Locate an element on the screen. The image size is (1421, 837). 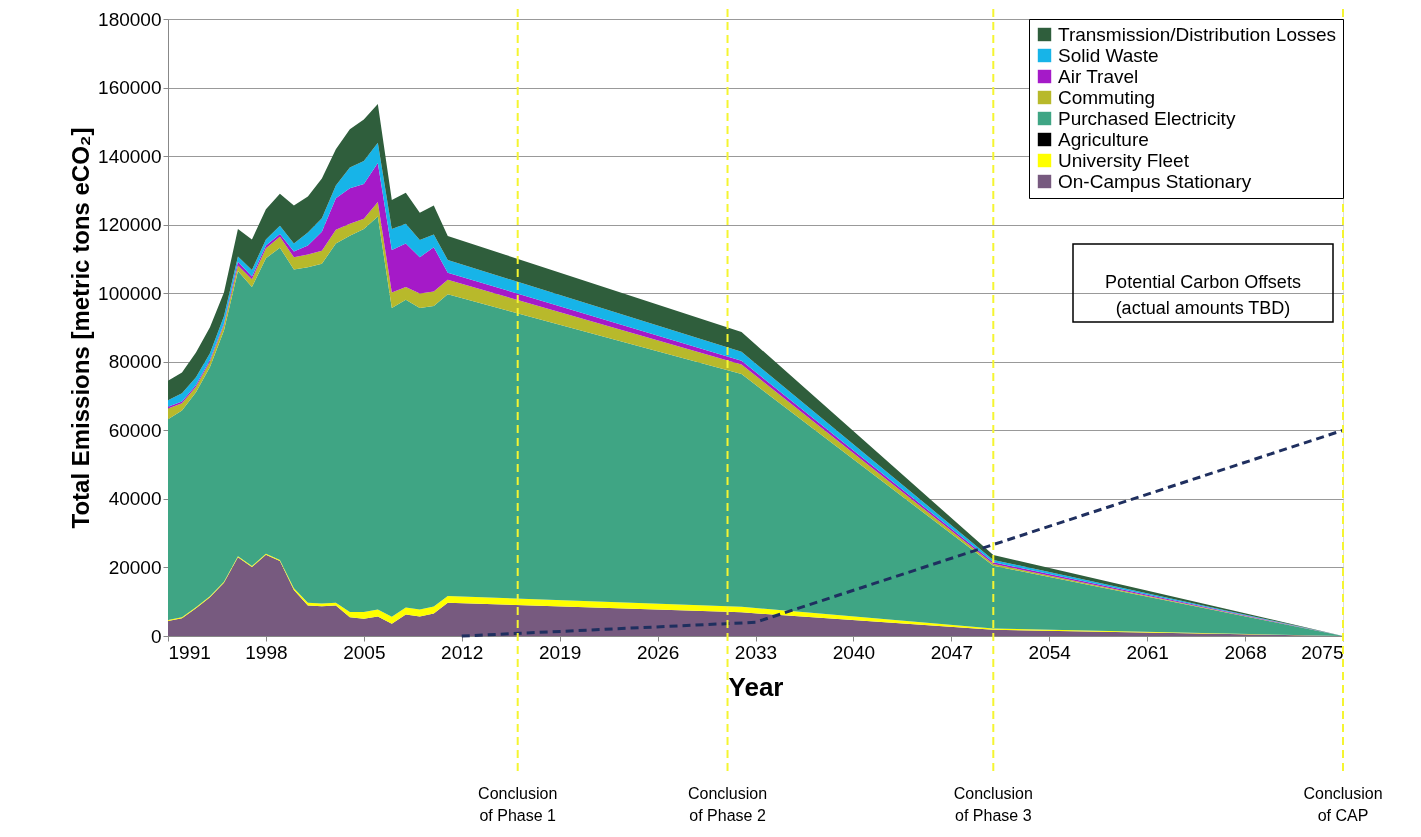
ref-line-label: Conclusion of Phase 1 is located at coordinates (518, 804).